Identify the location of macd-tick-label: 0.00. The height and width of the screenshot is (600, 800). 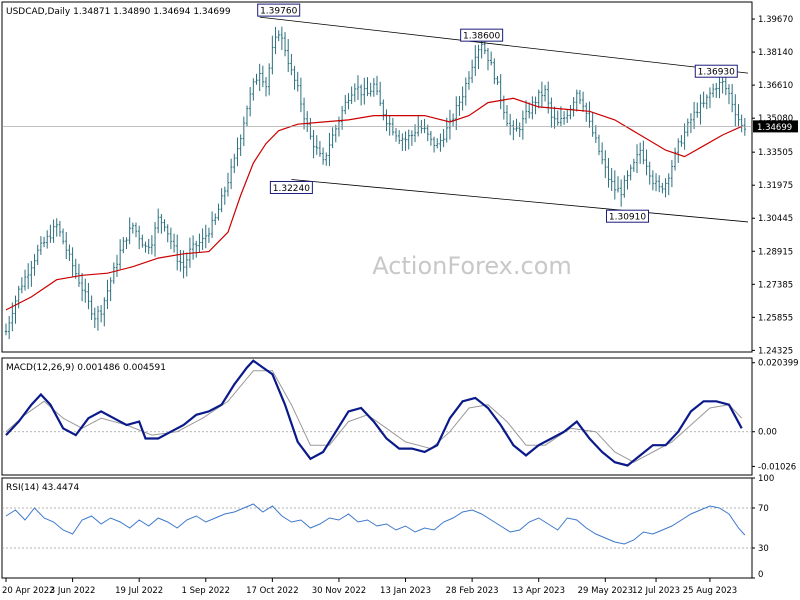
(767, 433).